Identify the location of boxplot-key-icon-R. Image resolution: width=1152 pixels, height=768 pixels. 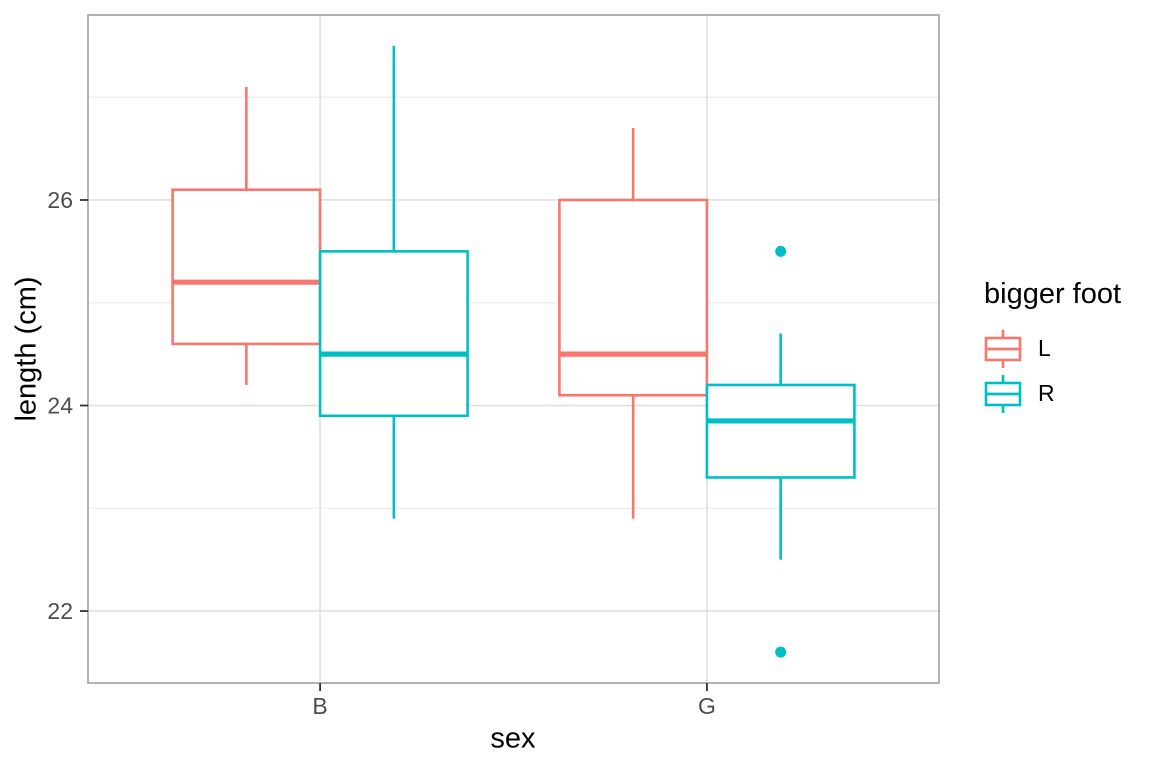
(1003, 393).